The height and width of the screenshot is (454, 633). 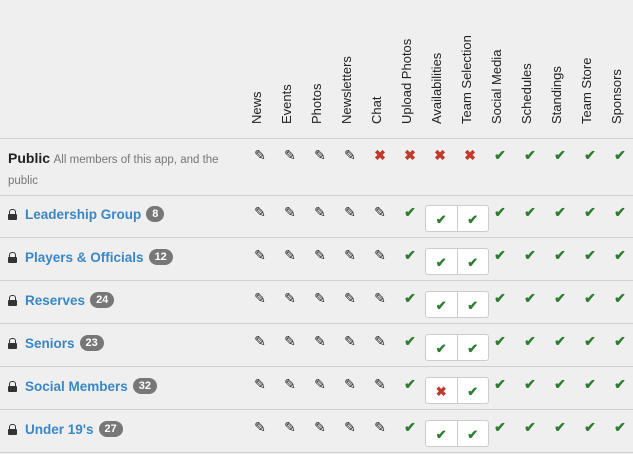 What do you see at coordinates (110, 429) in the screenshot?
I see `member-count-badge: 27` at bounding box center [110, 429].